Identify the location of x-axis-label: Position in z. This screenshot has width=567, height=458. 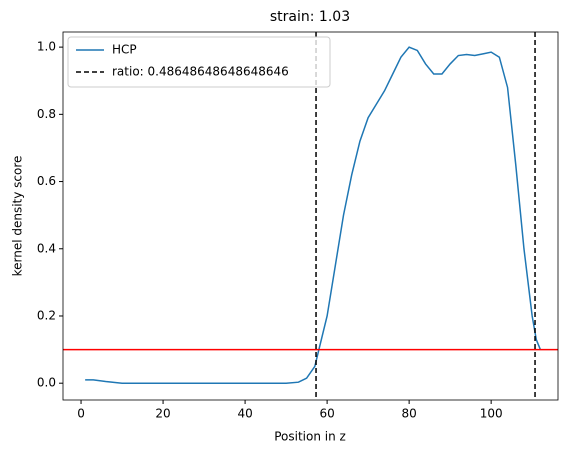
(310, 437).